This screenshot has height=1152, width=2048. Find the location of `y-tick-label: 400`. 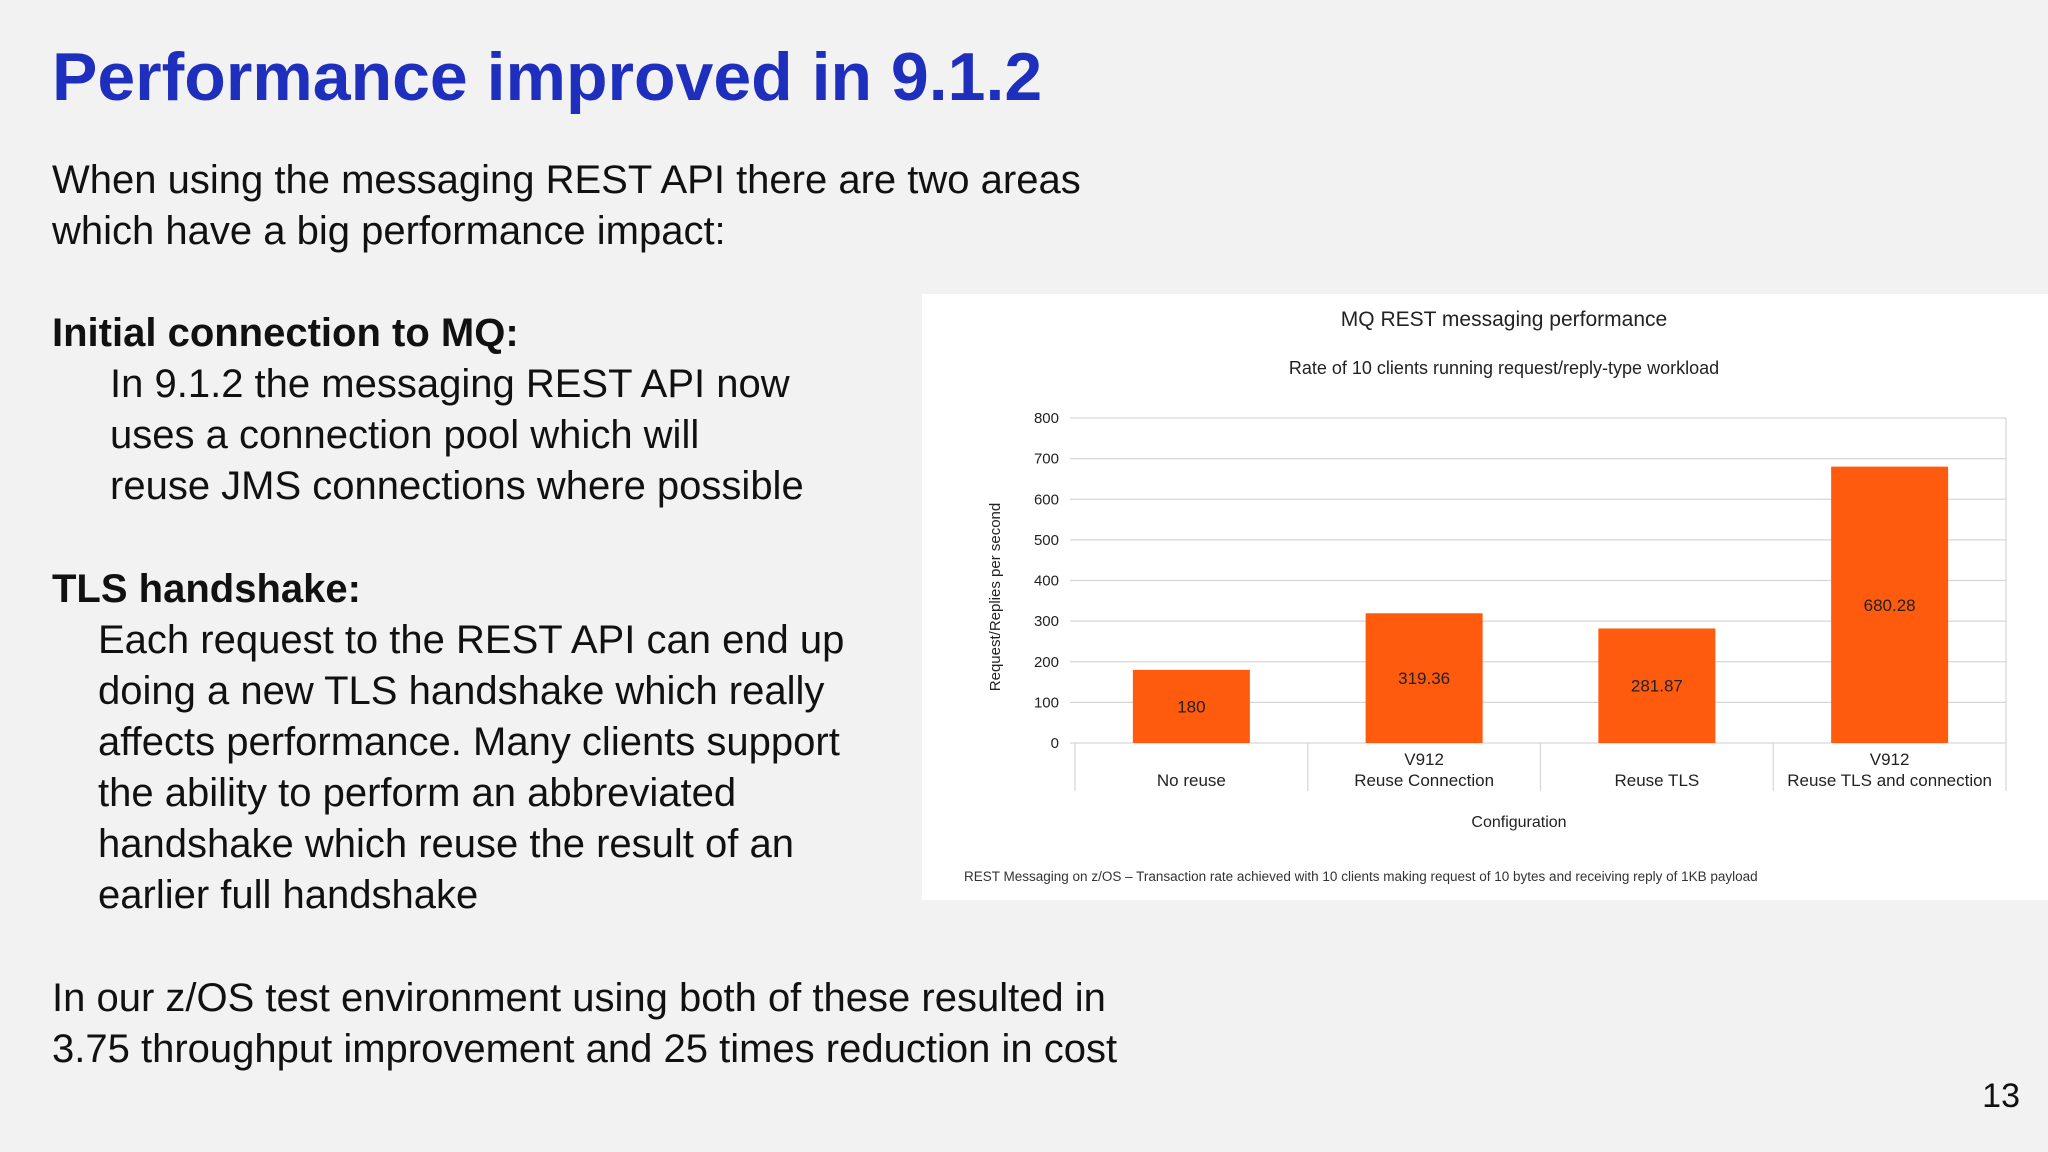

y-tick-label: 400 is located at coordinates (1046, 581).